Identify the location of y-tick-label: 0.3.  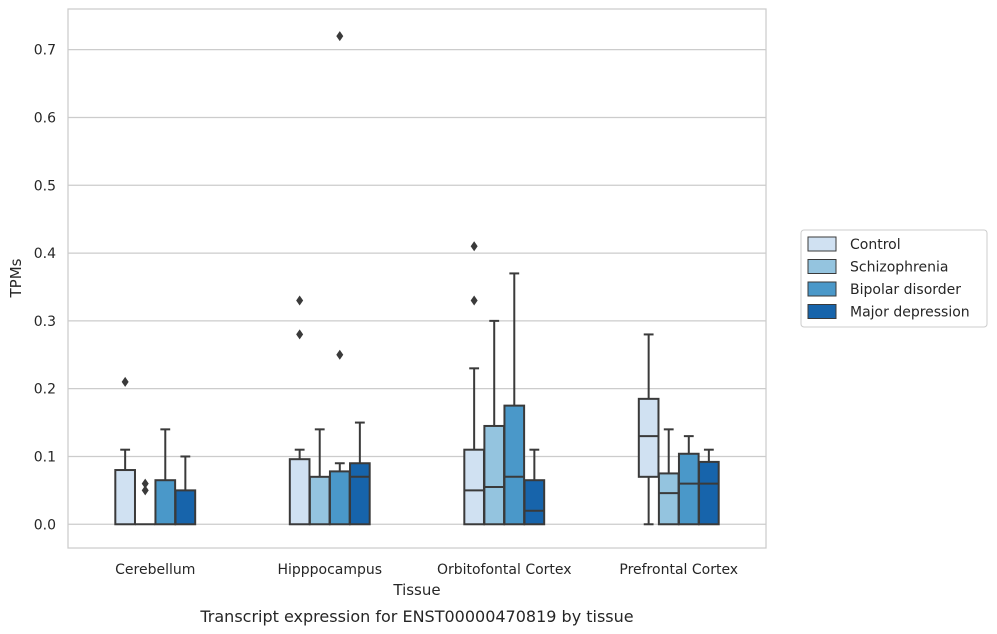
(45, 322).